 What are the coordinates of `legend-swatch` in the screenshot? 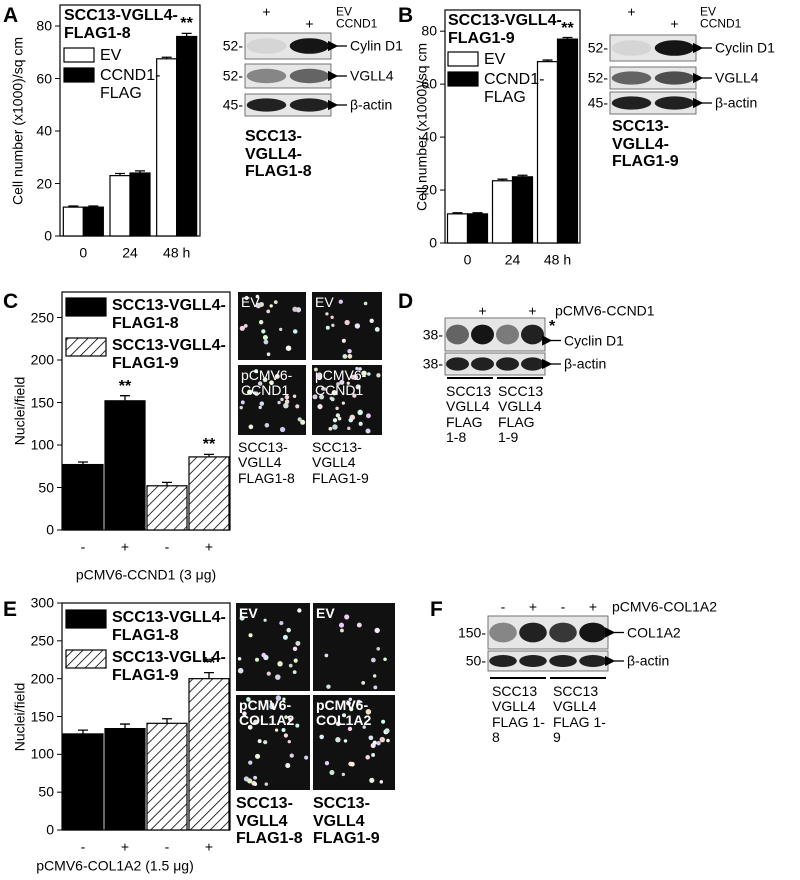 It's located at (86, 307).